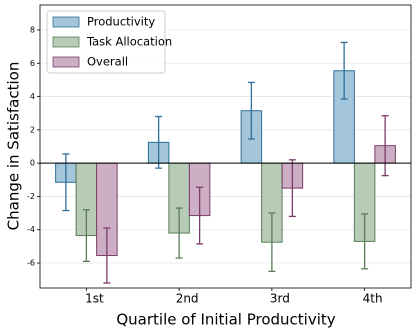  What do you see at coordinates (107, 62) in the screenshot?
I see `legend-label: Overall` at bounding box center [107, 62].